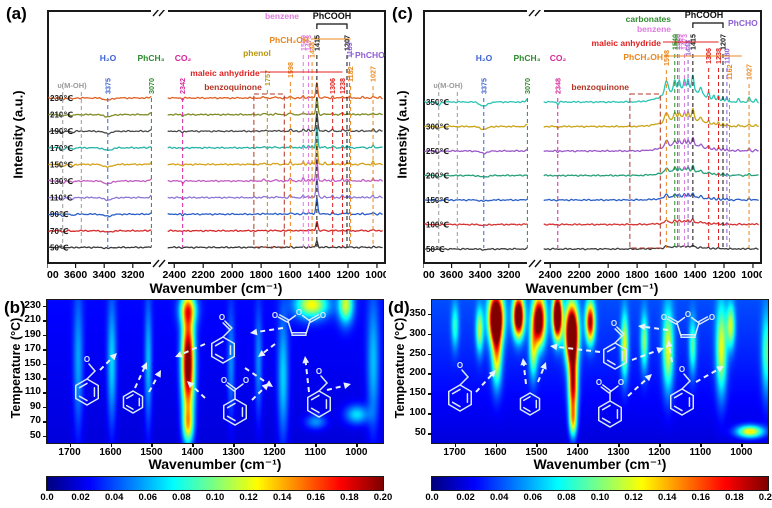  What do you see at coordinates (59, 231) in the screenshot?
I see `temperature-label: 70℃` at bounding box center [59, 231].